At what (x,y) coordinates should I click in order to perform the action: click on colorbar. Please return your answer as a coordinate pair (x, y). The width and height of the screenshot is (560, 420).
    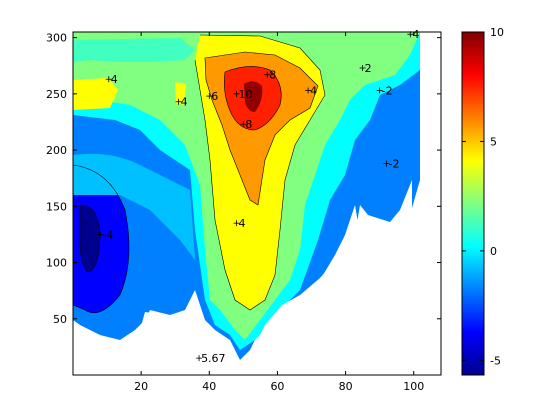
    Looking at the image, I should click on (473, 203).